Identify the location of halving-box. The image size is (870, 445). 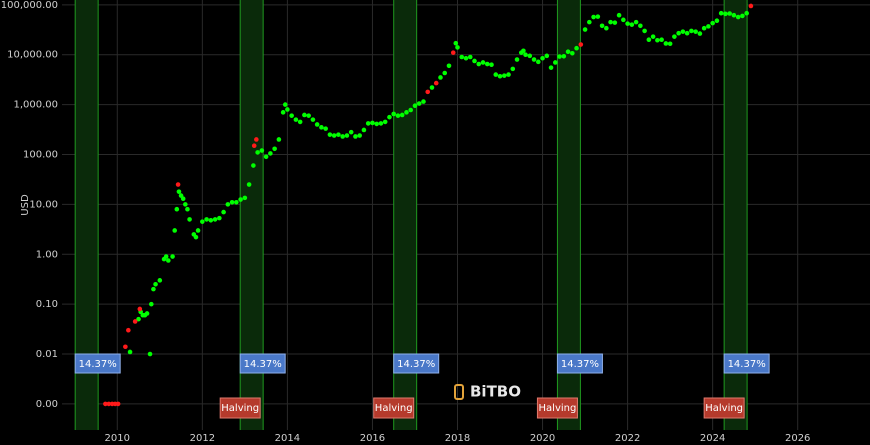
(557, 408).